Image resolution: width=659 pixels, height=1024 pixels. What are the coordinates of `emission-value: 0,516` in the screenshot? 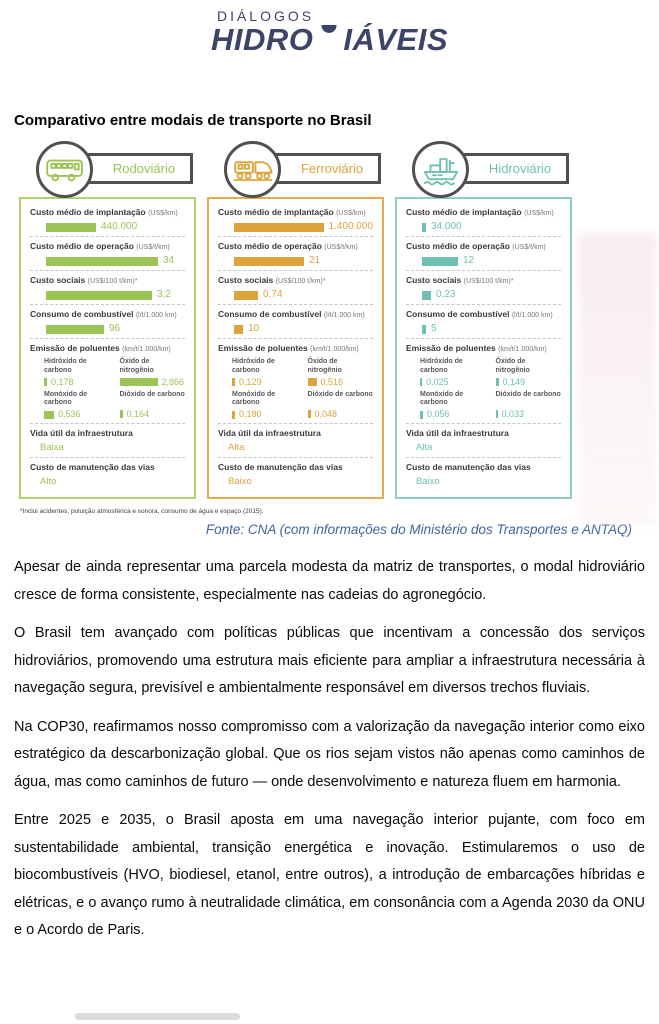 It's located at (332, 381).